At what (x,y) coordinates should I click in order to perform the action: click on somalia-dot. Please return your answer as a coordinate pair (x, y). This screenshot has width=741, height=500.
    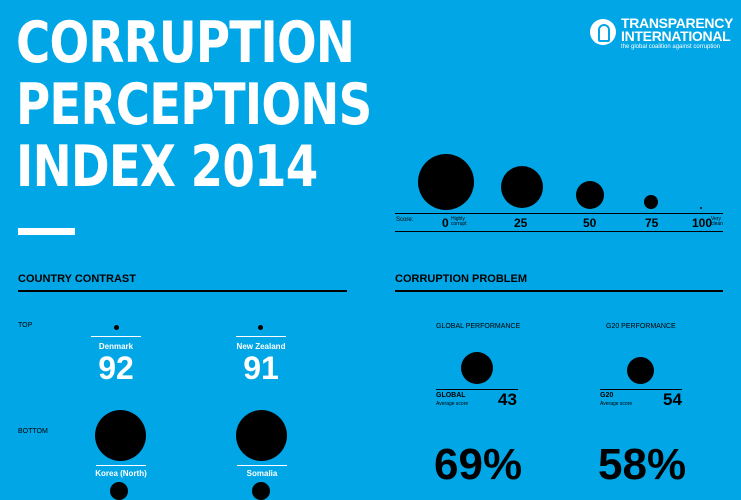
    Looking at the image, I should click on (261, 435).